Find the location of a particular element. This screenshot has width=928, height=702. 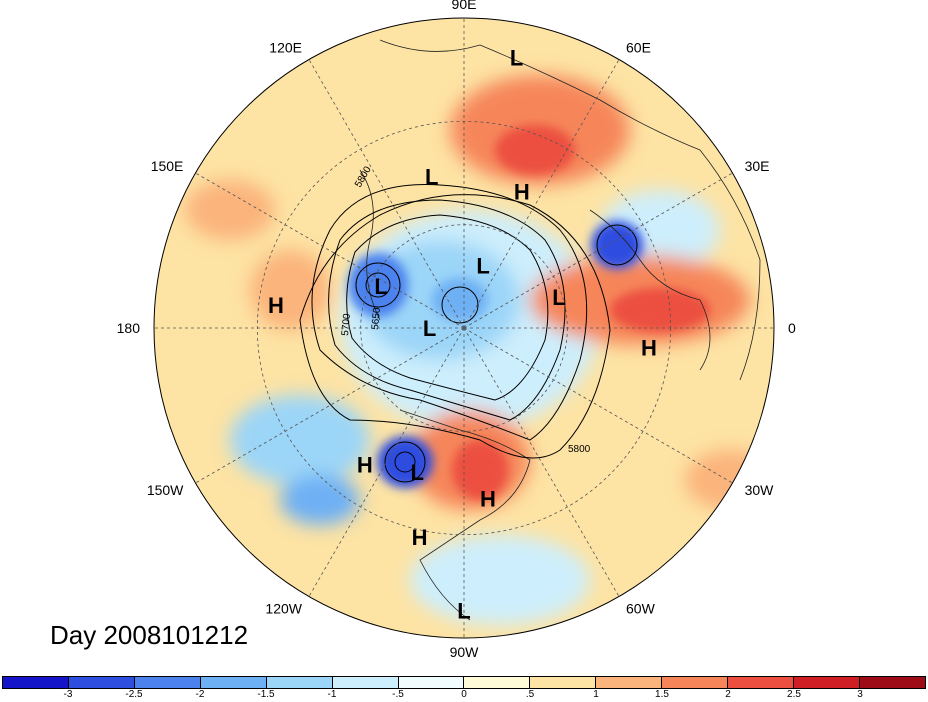

longitude-label: 60E is located at coordinates (638, 47).